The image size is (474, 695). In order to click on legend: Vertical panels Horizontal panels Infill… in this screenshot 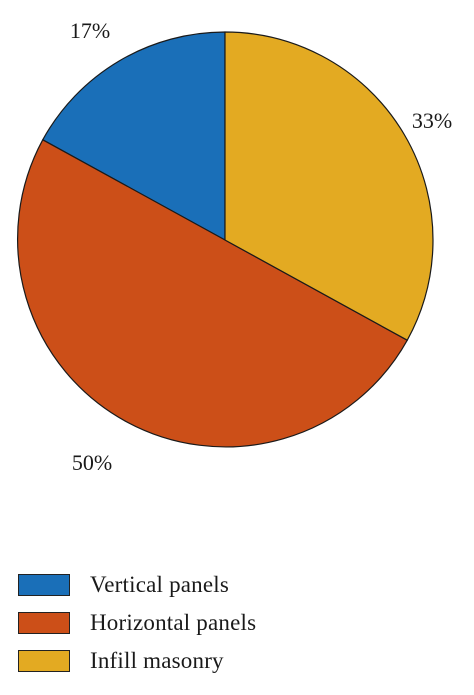, I will do `click(137, 623)`.